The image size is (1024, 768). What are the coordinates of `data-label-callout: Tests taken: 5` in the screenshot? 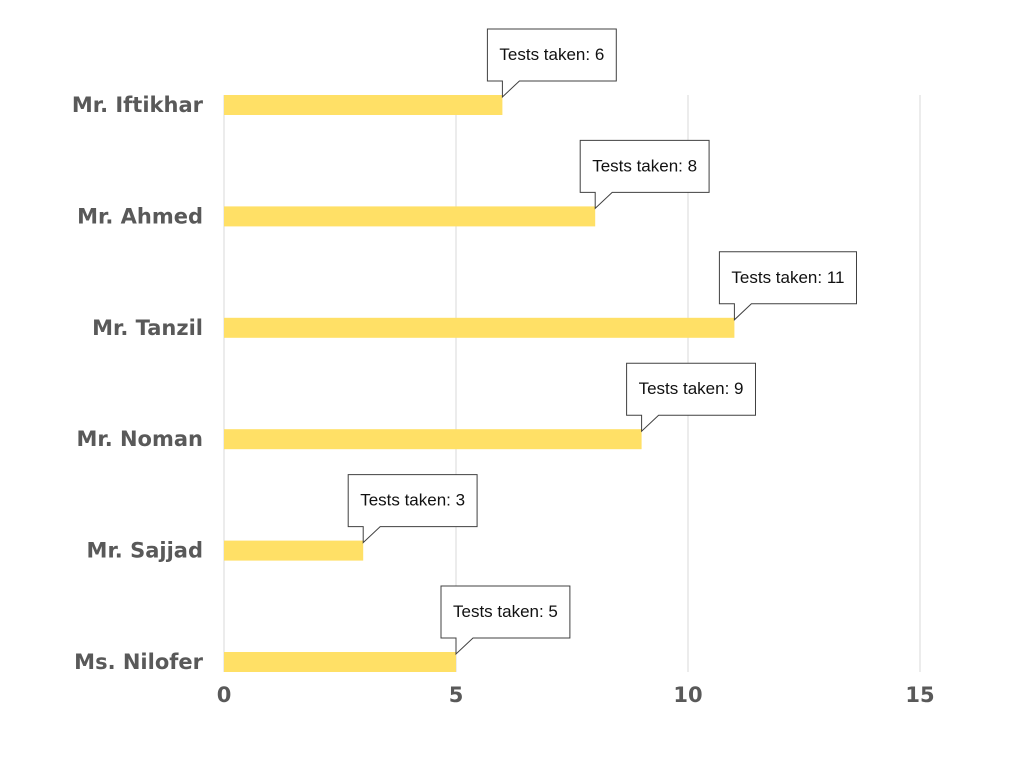 It's located at (505, 620).